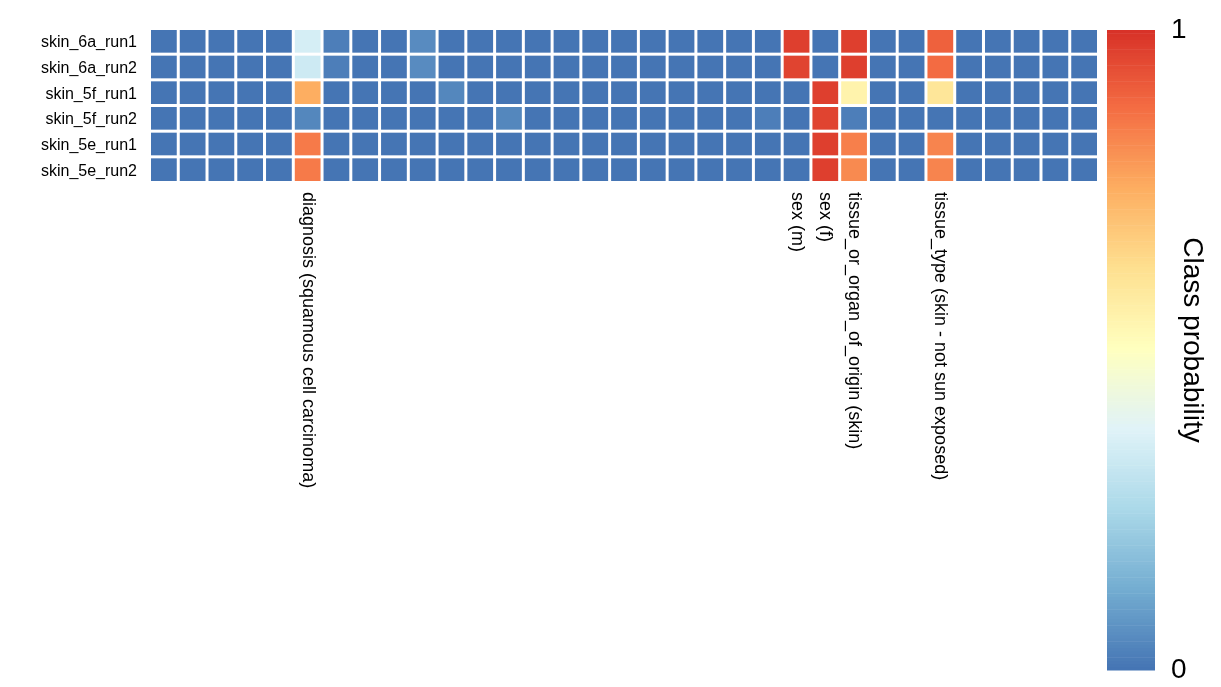 This screenshot has width=1221, height=687. What do you see at coordinates (89, 67) in the screenshot?
I see `y-tick-label: skin_6a_run2` at bounding box center [89, 67].